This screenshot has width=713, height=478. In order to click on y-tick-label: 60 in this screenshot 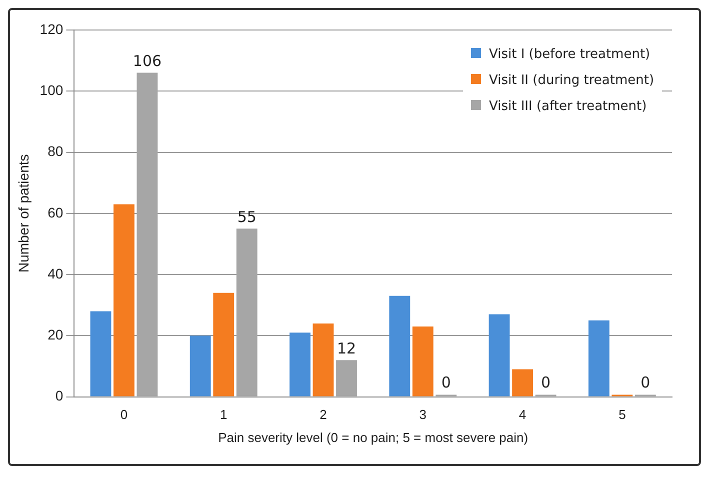, I will do `click(56, 212)`.